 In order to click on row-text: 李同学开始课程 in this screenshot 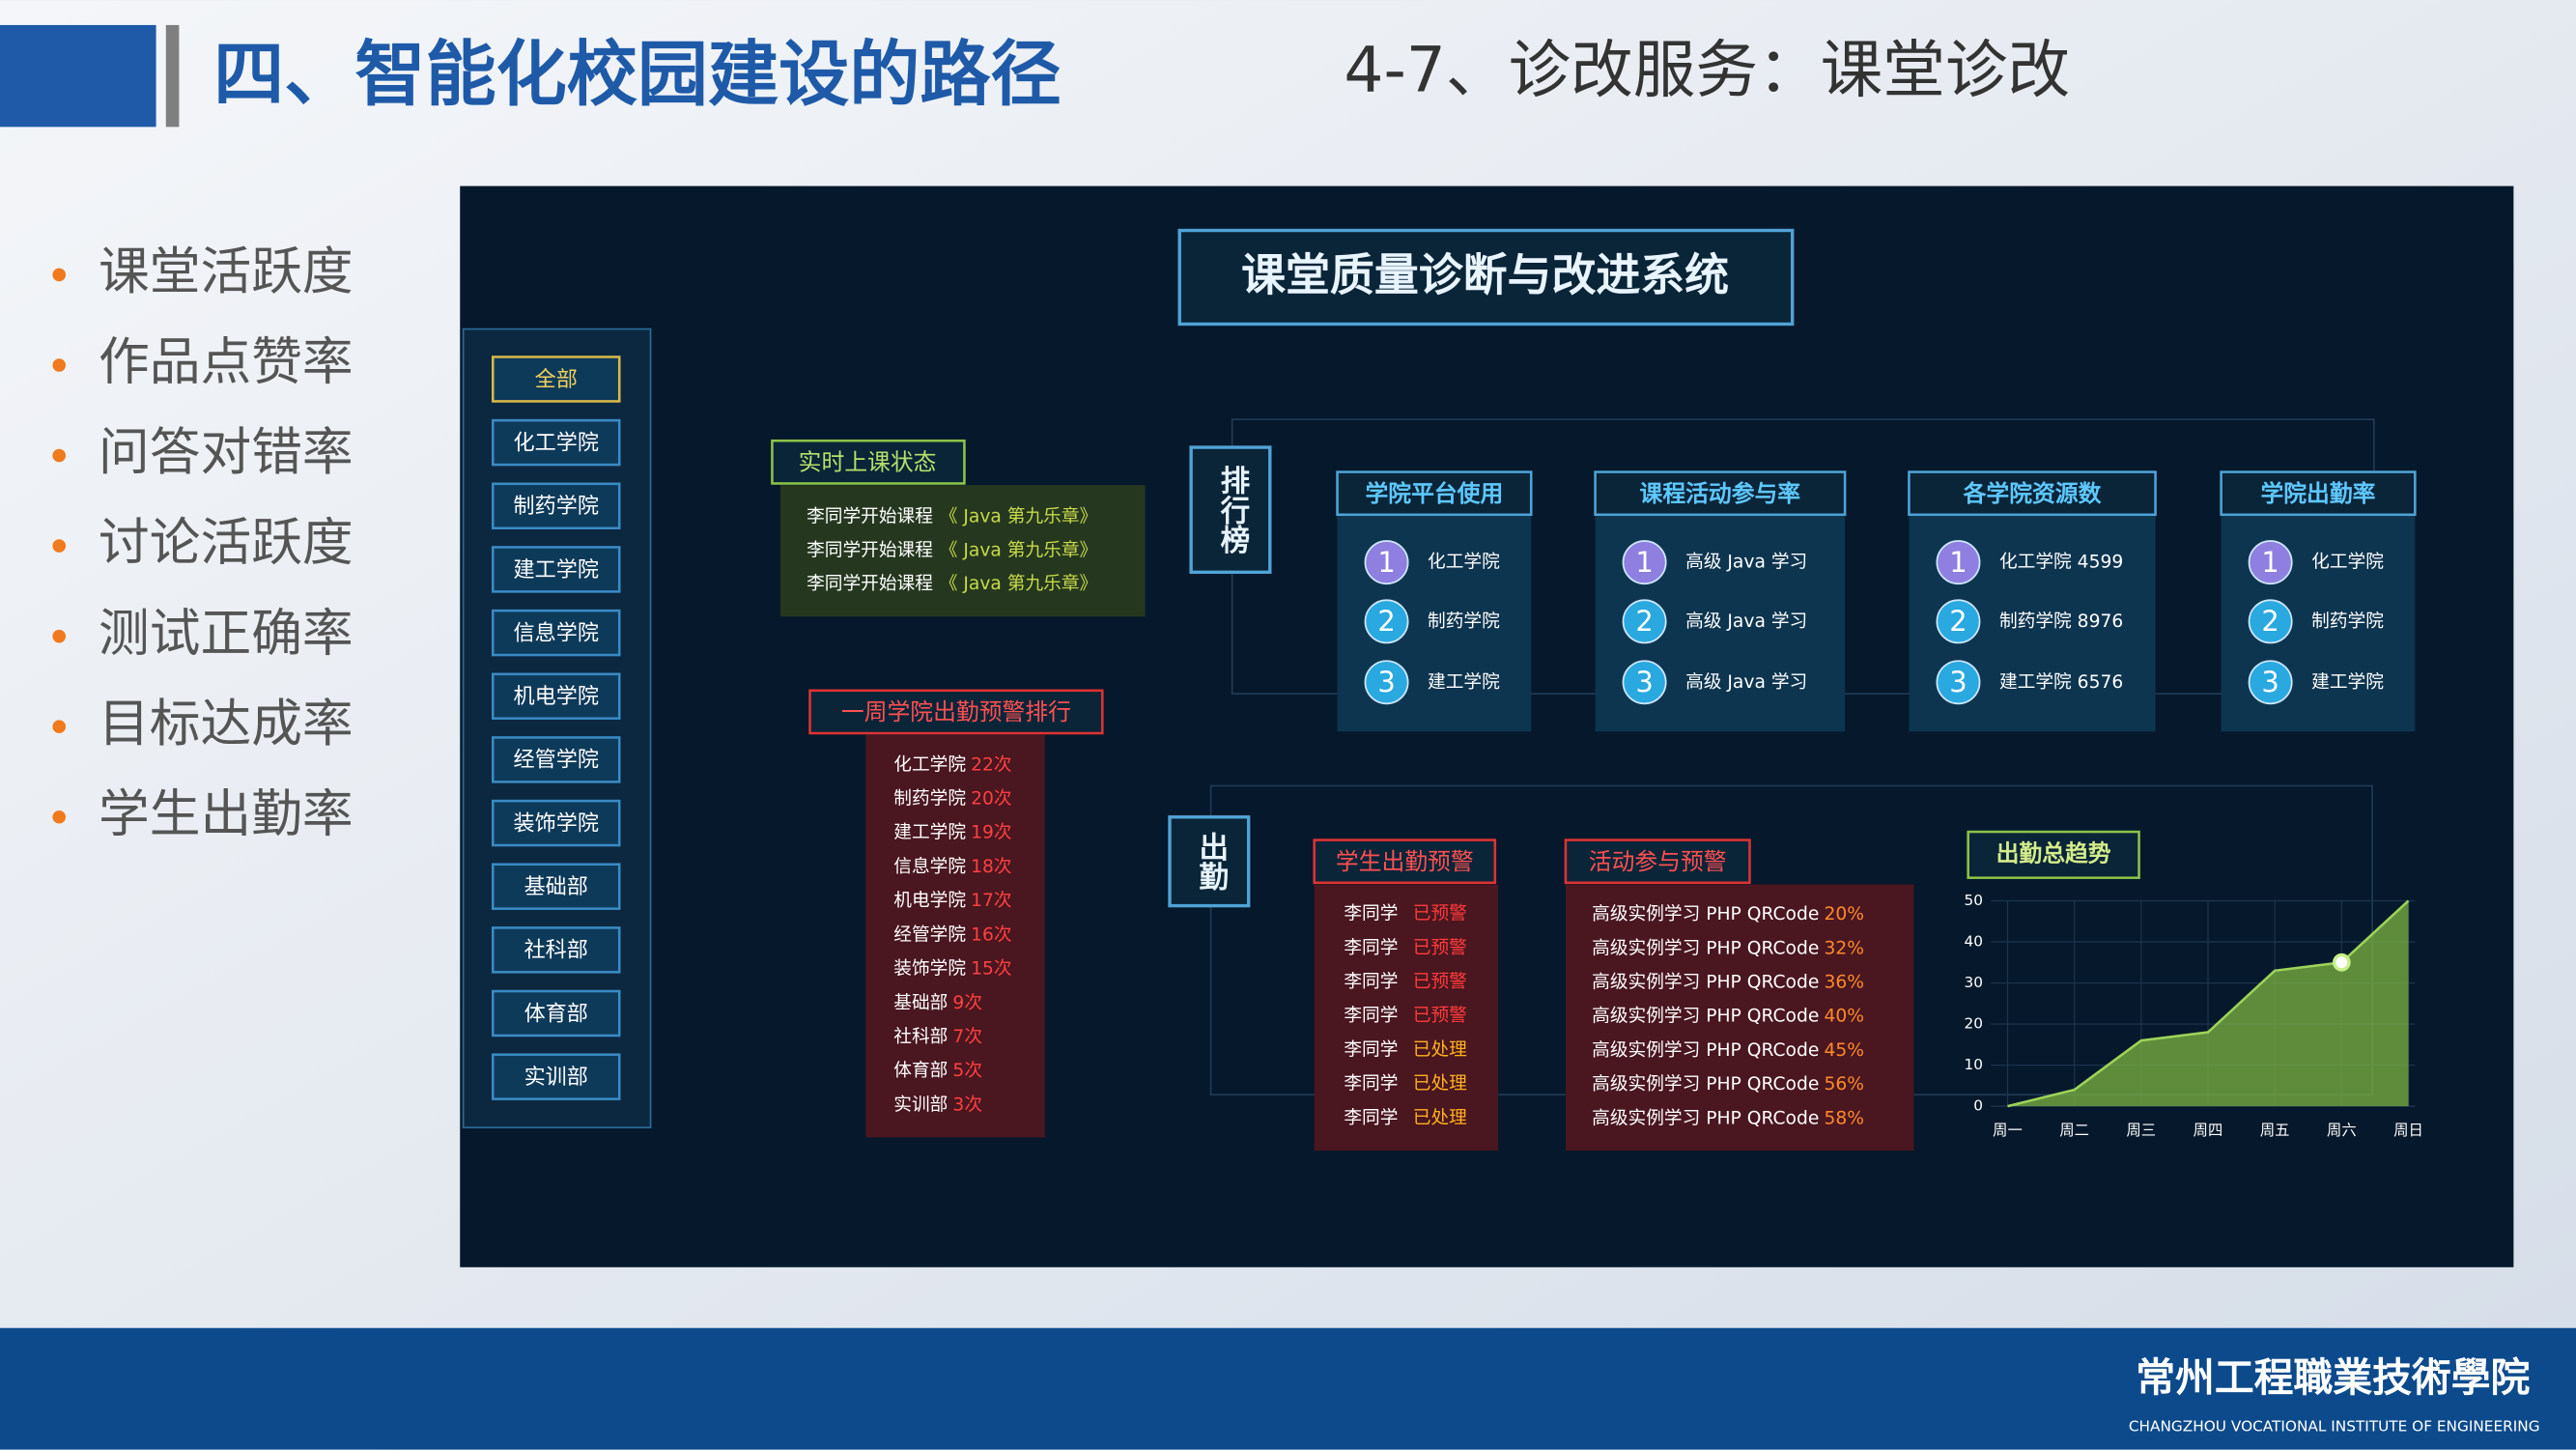, I will do `click(870, 516)`.